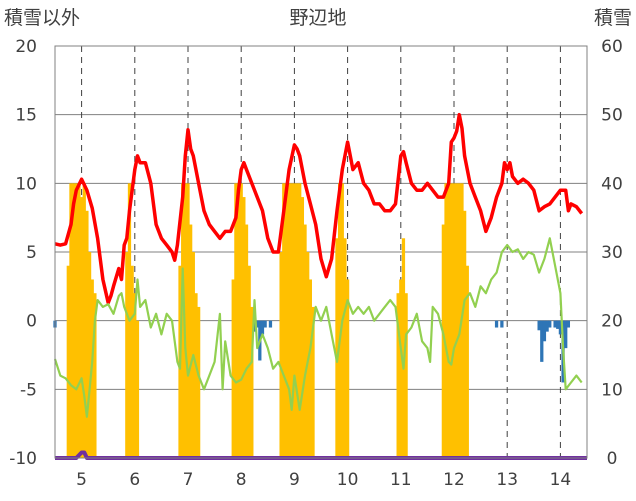 The height and width of the screenshot is (501, 636). I want to click on right-tick-label: 30, so click(612, 253).